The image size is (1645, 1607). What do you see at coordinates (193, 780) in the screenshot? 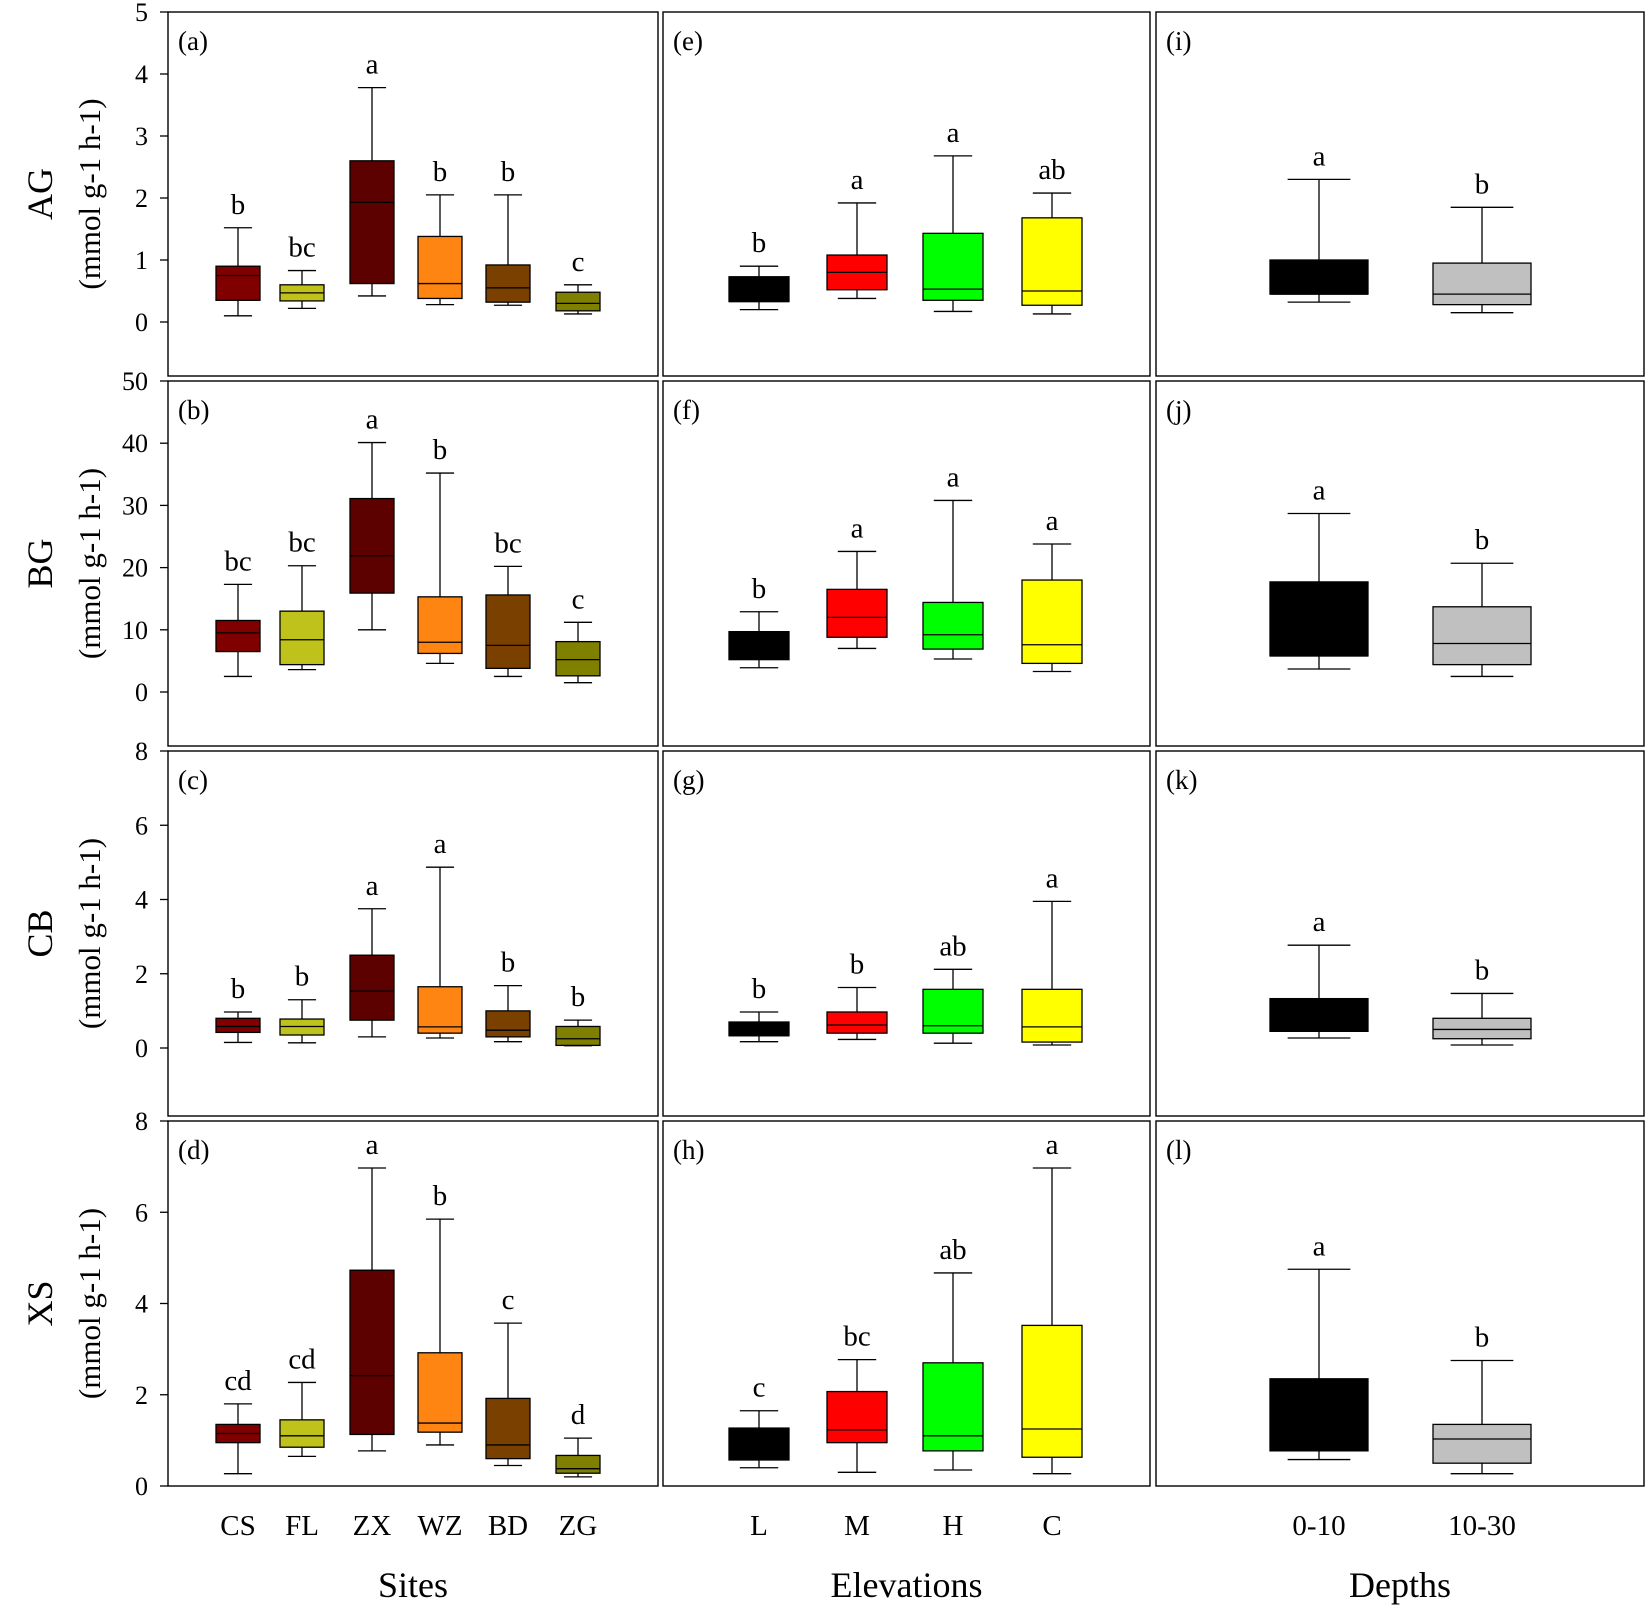
I see `panel-label-c: (c)` at bounding box center [193, 780].